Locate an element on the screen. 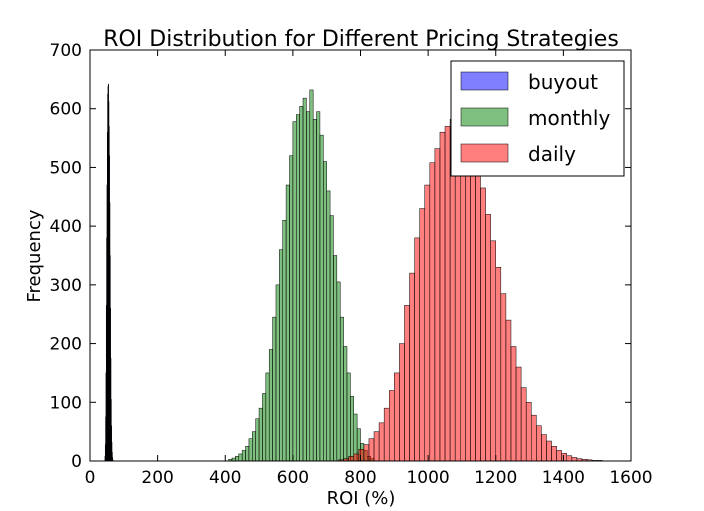  x-tick-label: 1600 is located at coordinates (630, 478).